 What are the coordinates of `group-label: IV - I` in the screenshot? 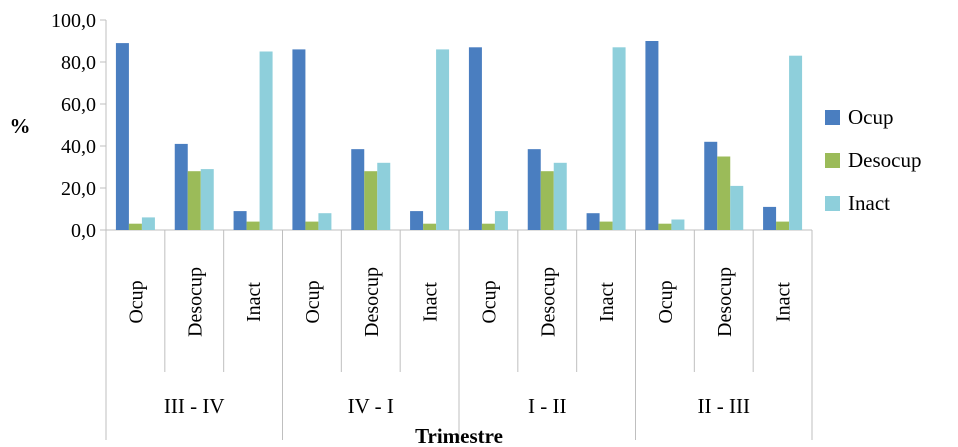 It's located at (371, 406).